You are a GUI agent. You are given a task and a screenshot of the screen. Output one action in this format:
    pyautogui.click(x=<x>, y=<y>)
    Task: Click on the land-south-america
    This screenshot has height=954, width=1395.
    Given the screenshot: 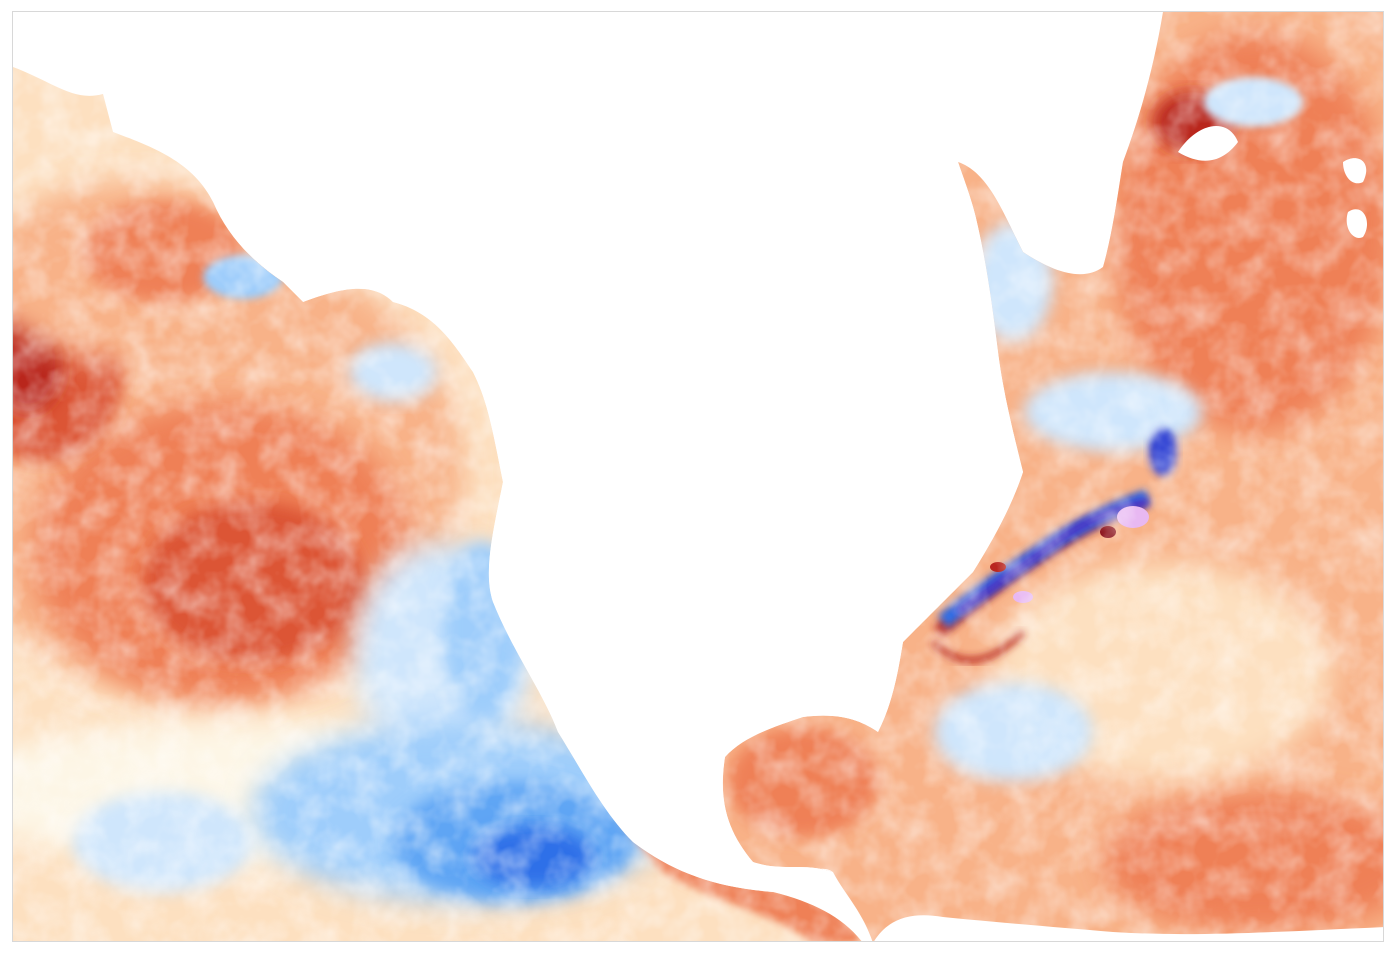 What is the action you would take?
    pyautogui.click(x=1128, y=928)
    